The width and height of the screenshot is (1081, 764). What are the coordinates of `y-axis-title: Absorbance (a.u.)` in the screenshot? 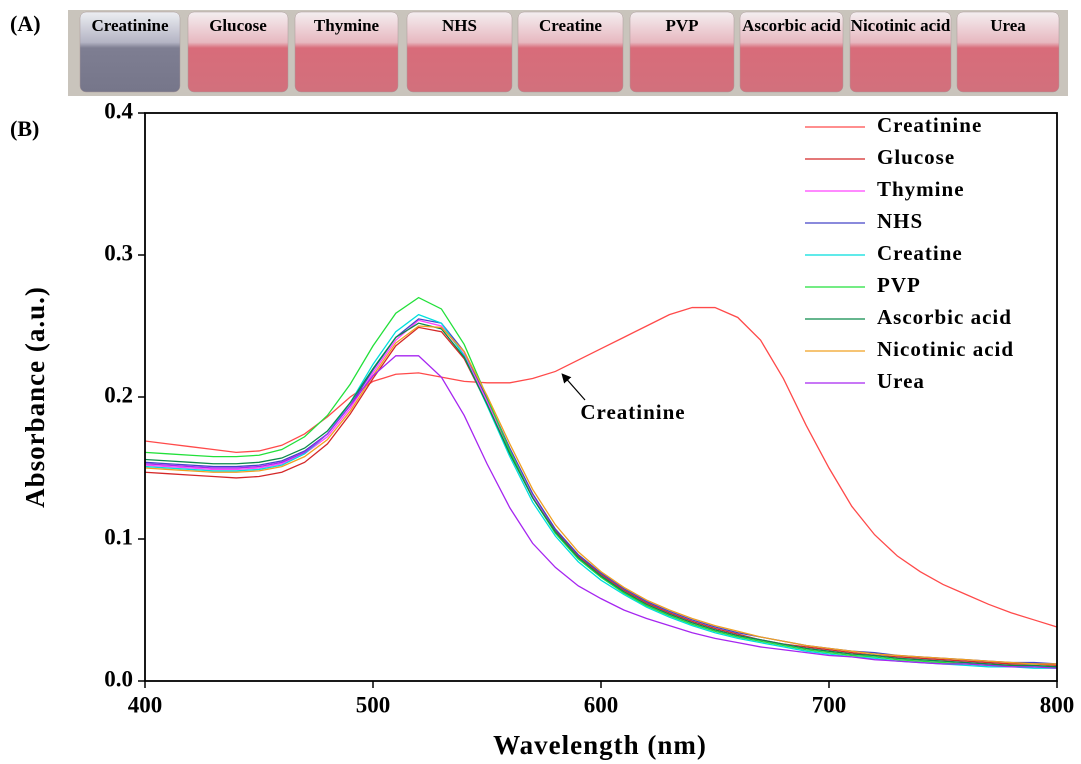 It's located at (35, 397).